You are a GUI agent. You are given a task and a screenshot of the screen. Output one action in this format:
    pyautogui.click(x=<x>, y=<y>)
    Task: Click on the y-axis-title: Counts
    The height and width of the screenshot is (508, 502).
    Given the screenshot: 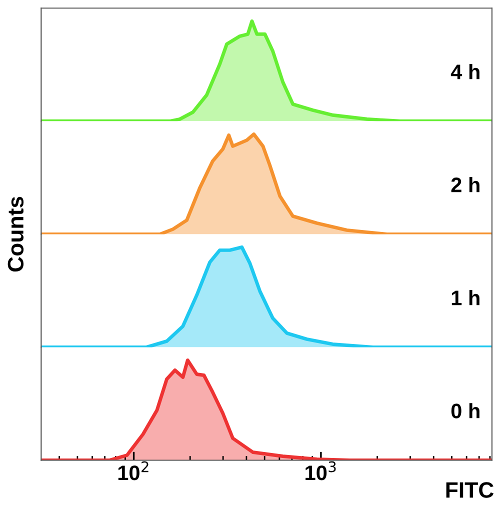 What is the action you would take?
    pyautogui.click(x=16, y=234)
    